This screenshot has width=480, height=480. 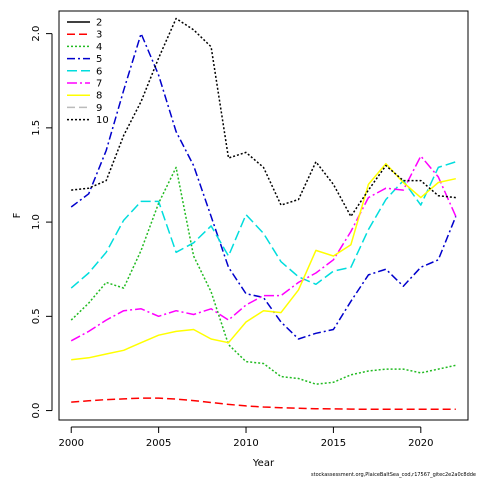 I want to click on x-tick-label: 2005, so click(x=158, y=443).